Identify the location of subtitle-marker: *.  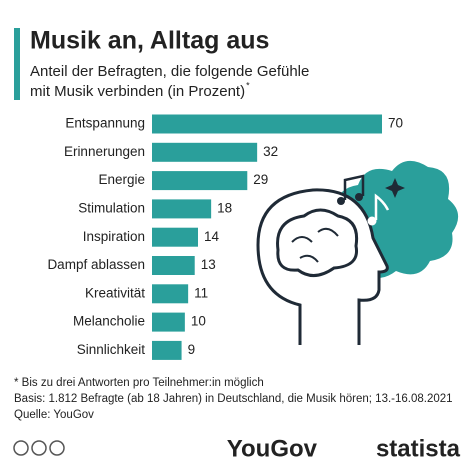
(248, 85).